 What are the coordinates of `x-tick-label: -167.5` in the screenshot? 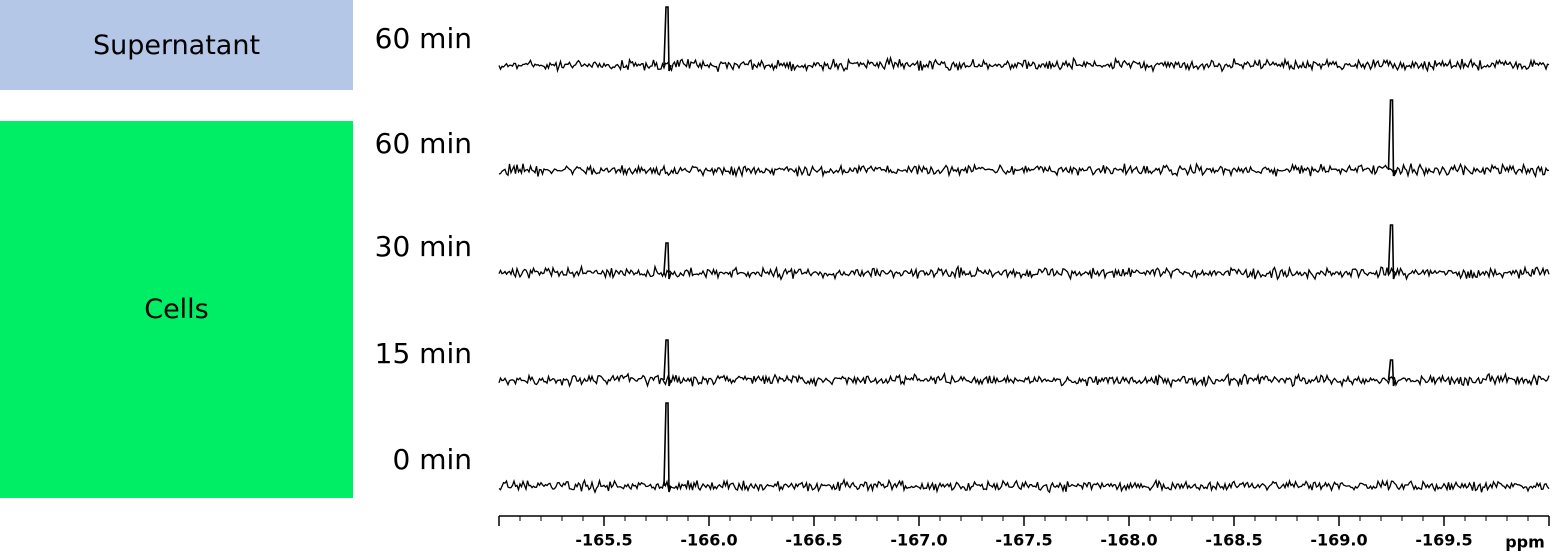 It's located at (1023, 540).